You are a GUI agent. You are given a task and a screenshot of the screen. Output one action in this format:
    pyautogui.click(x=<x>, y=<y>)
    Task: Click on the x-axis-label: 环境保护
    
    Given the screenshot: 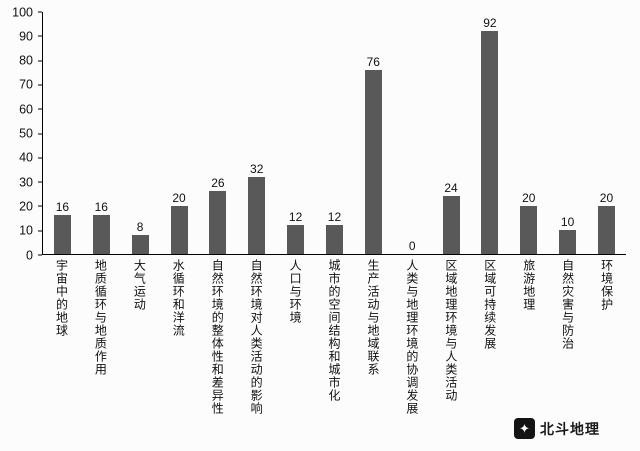 What is the action you would take?
    pyautogui.click(x=606, y=285)
    